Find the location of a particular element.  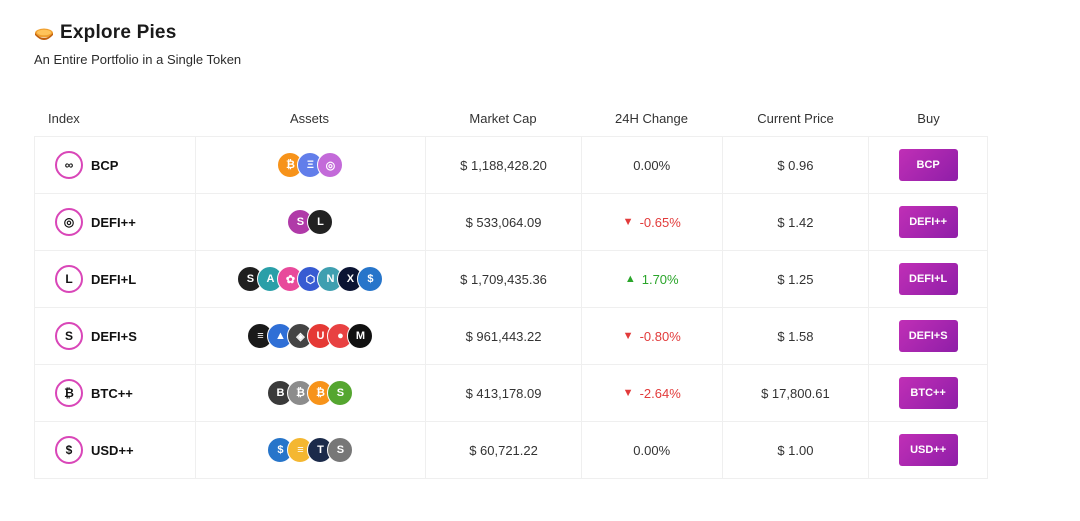

buy-cell: DEFI++ is located at coordinates (927, 222).